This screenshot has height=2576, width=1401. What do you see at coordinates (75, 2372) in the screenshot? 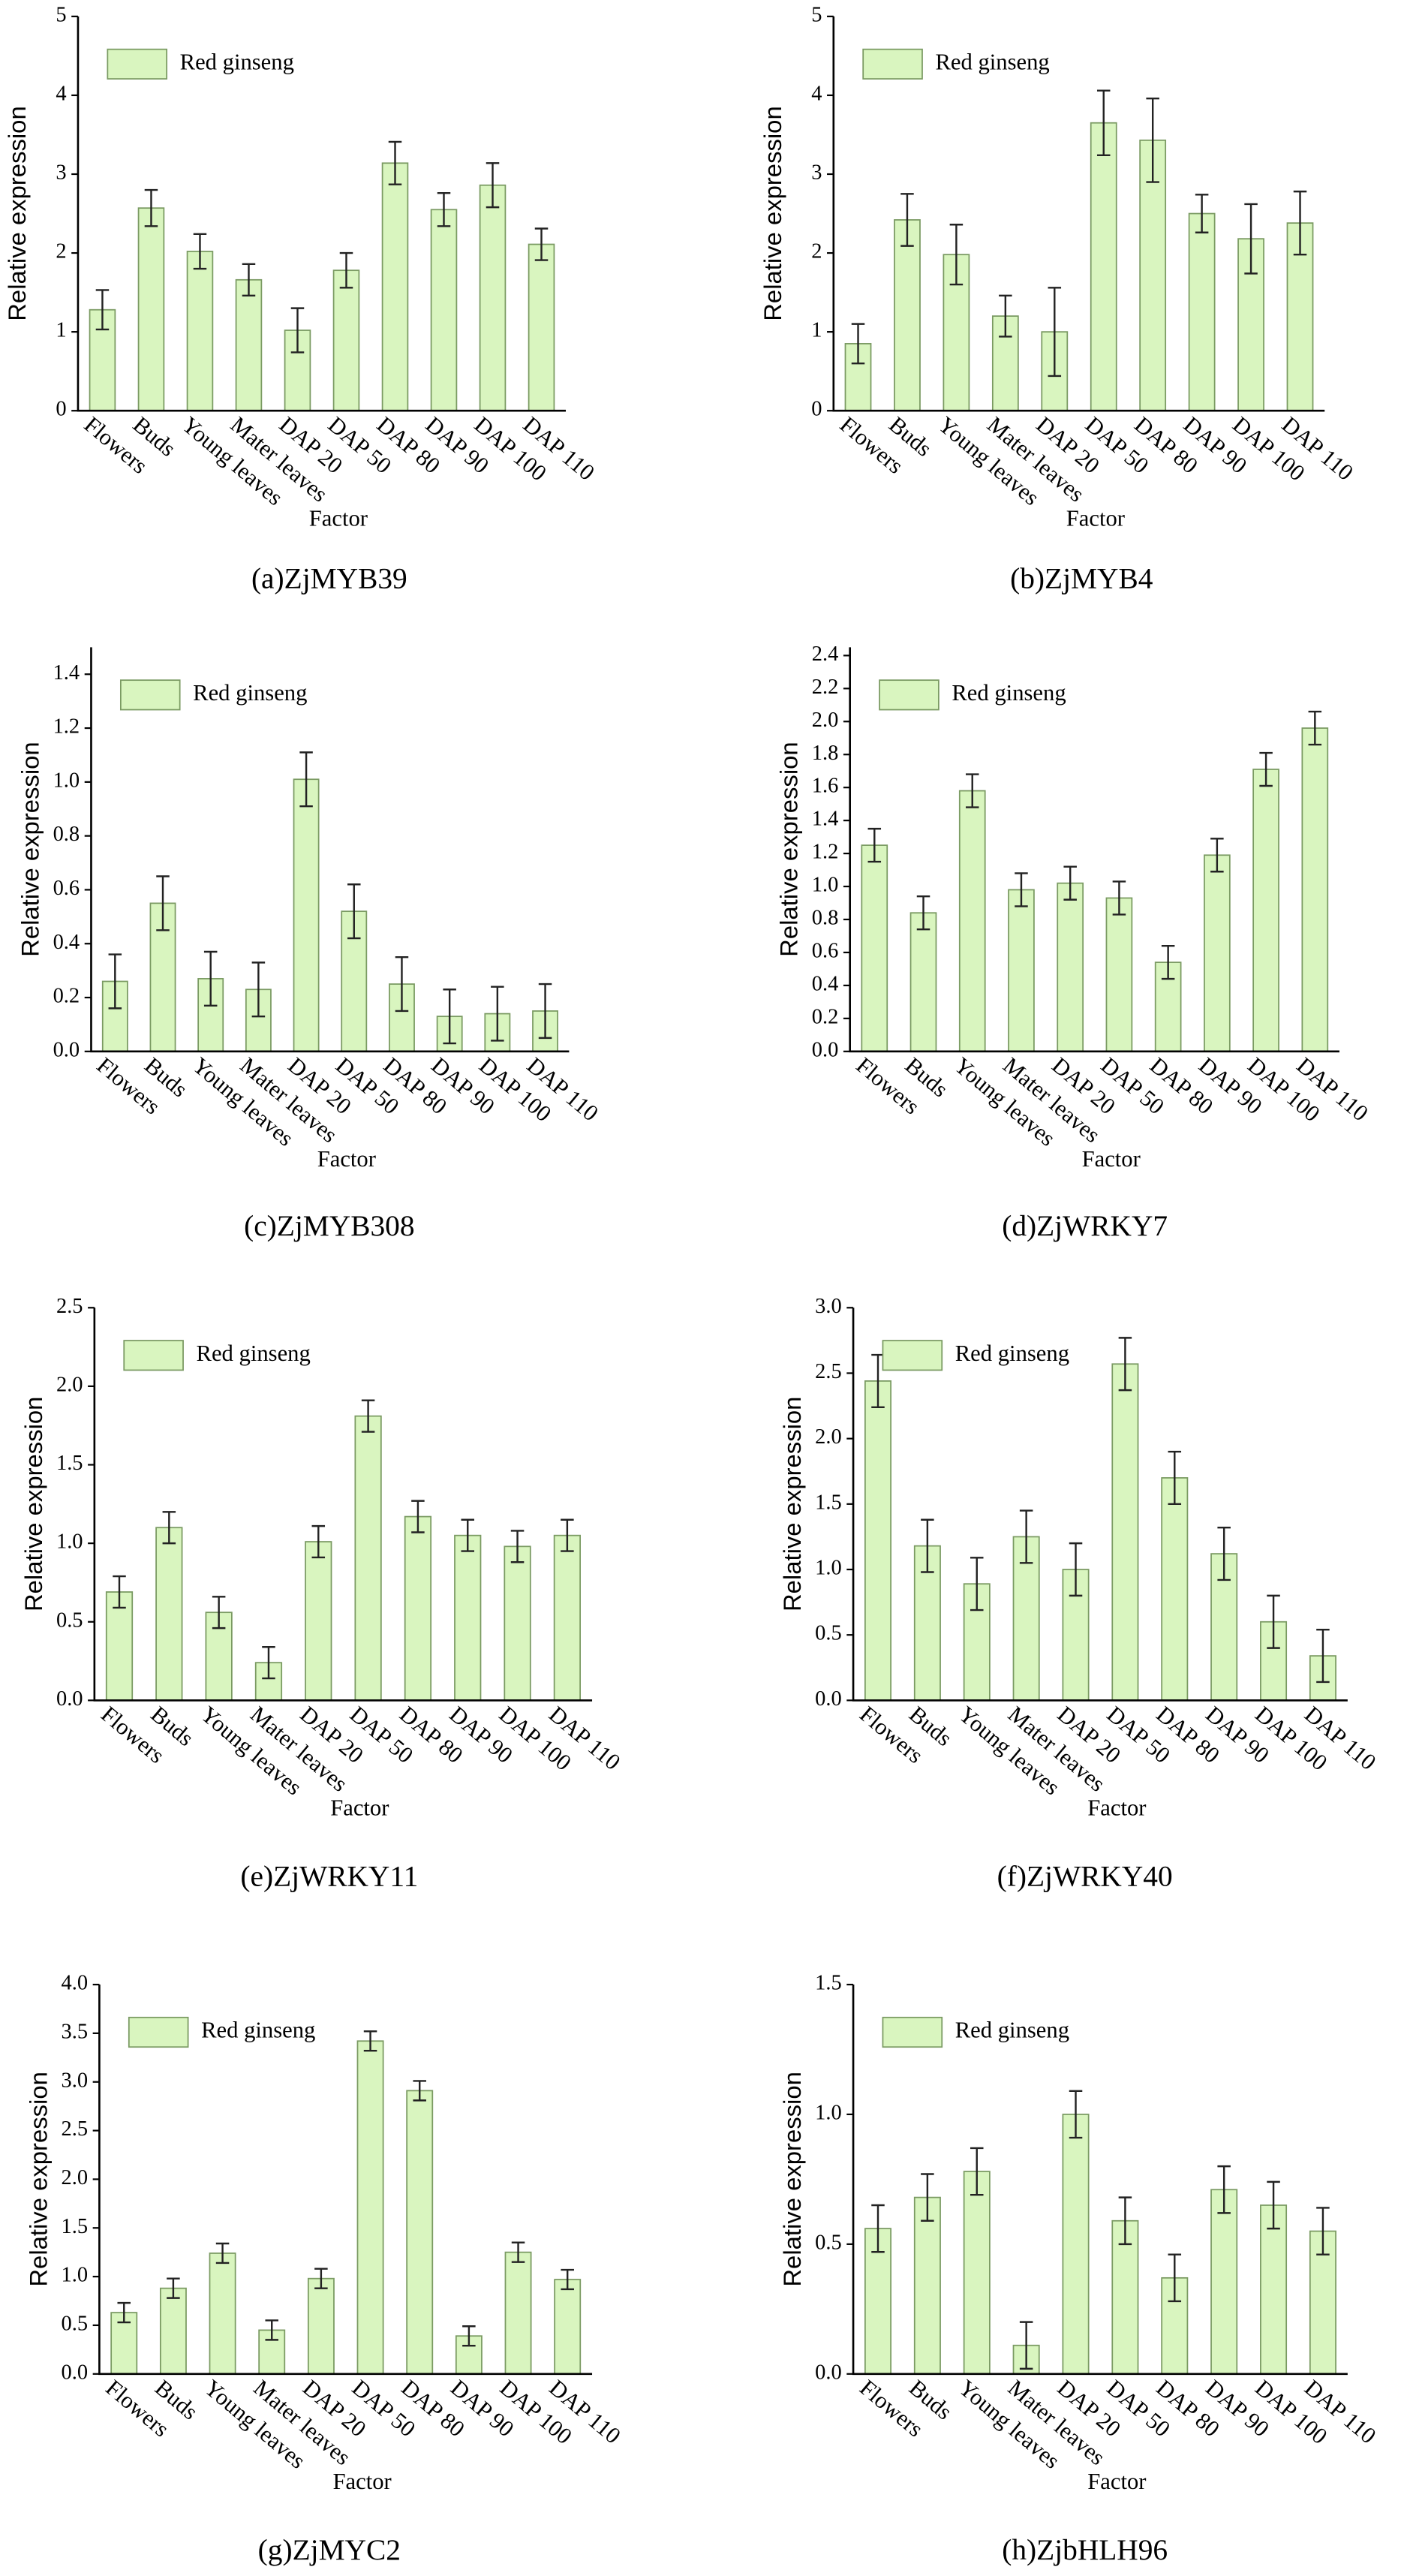
I see `y-tick-label: 0.0` at bounding box center [75, 2372].